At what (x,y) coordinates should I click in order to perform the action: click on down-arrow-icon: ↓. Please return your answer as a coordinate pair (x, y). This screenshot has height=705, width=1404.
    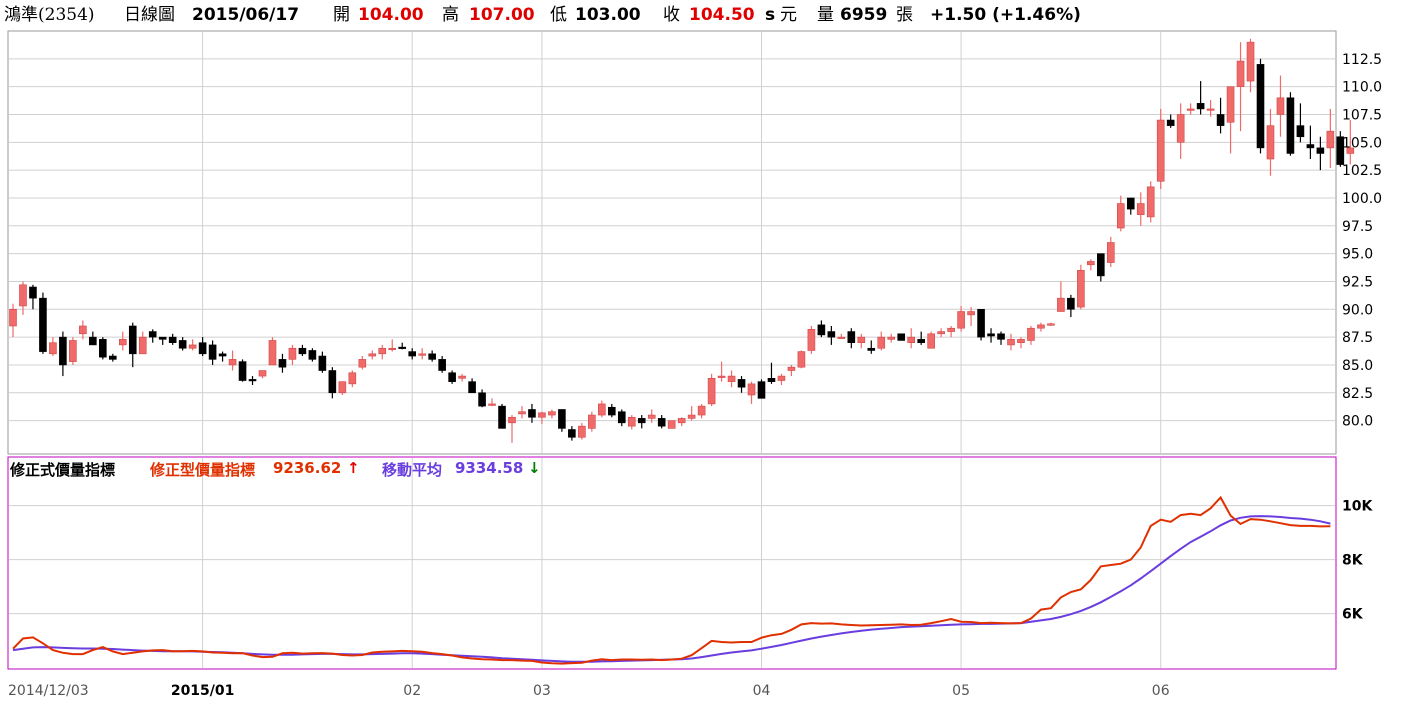
    Looking at the image, I should click on (534, 468).